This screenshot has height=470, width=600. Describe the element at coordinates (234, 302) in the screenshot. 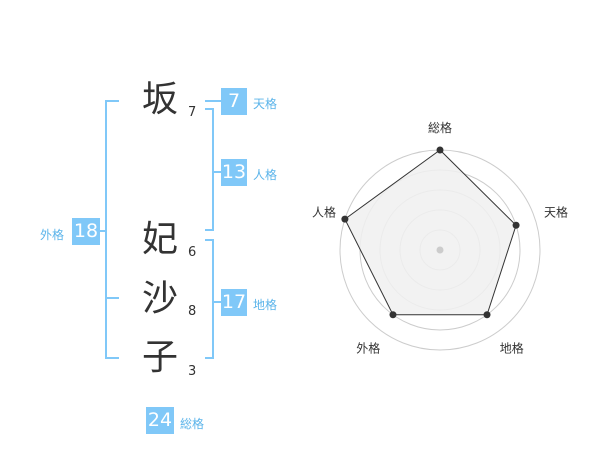

I see `chikaku-value: 17` at that location.